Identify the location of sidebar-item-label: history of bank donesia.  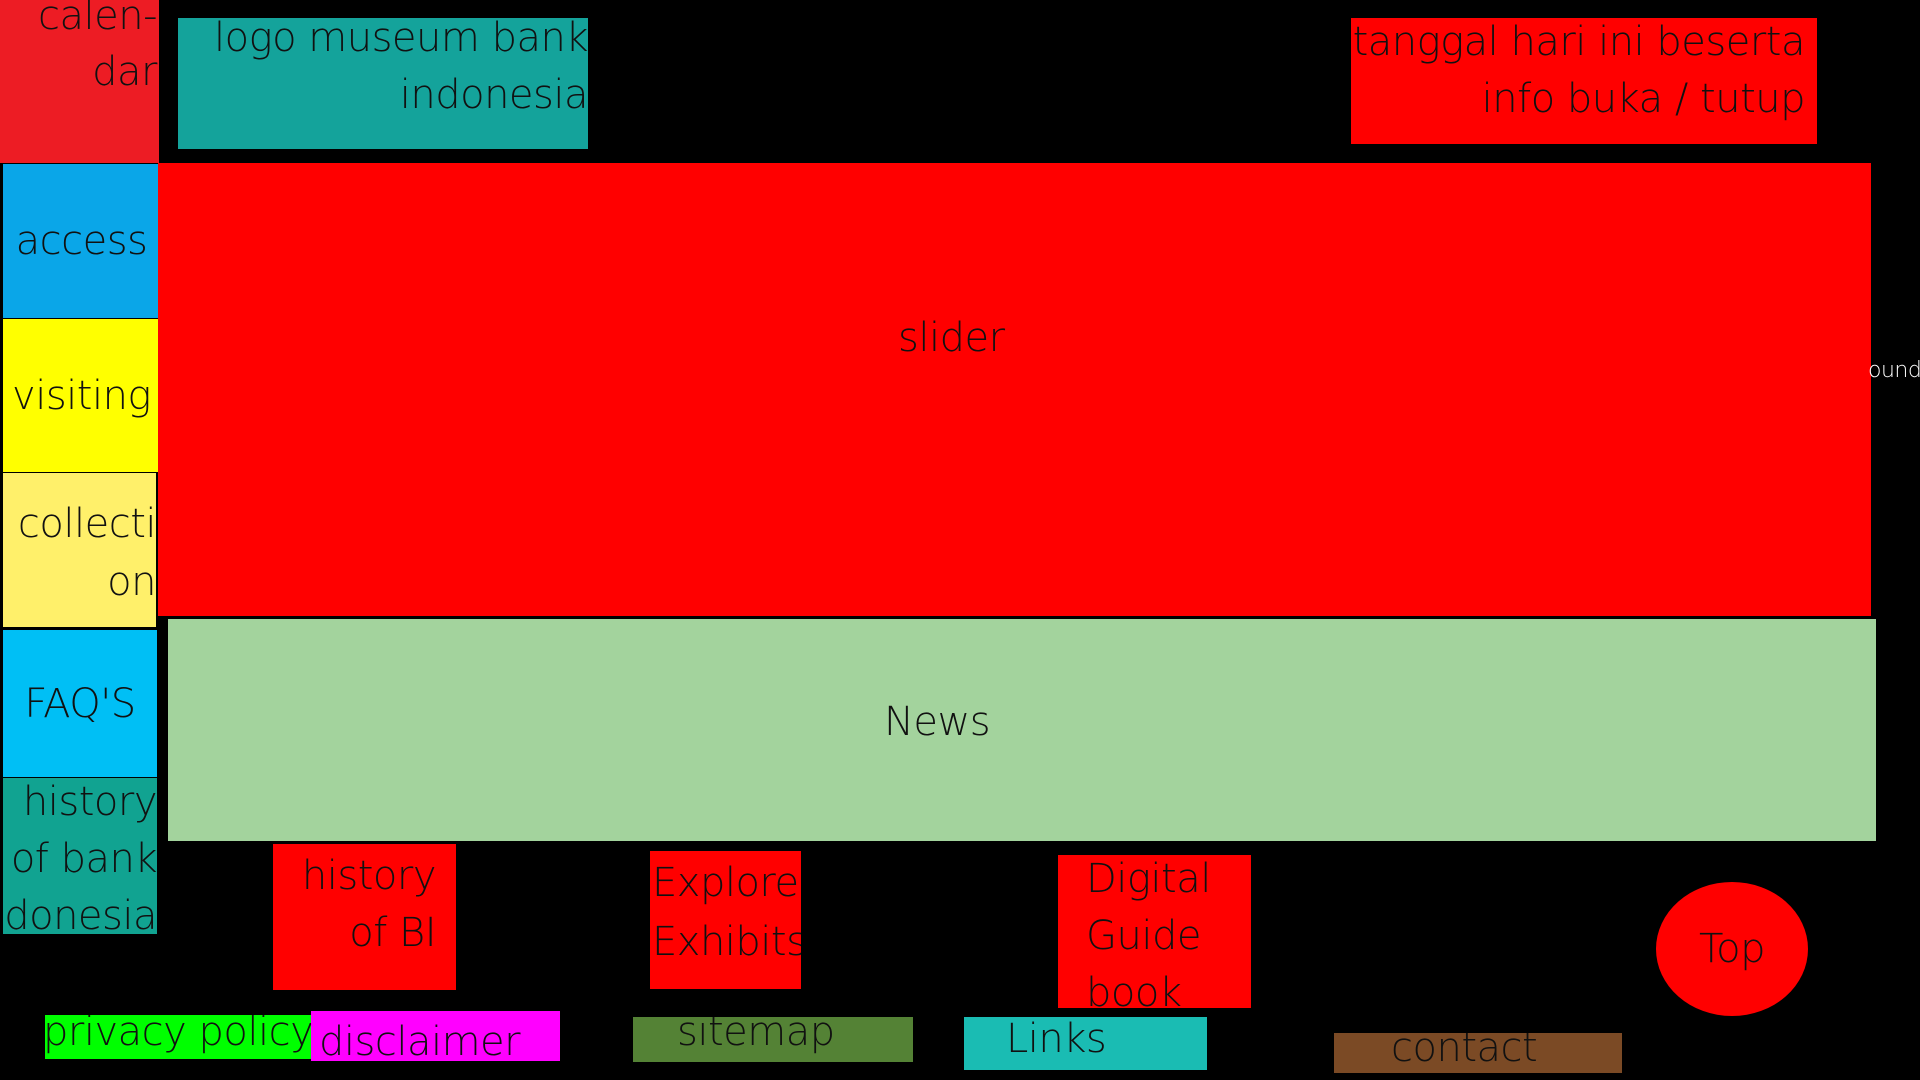
(80, 856).